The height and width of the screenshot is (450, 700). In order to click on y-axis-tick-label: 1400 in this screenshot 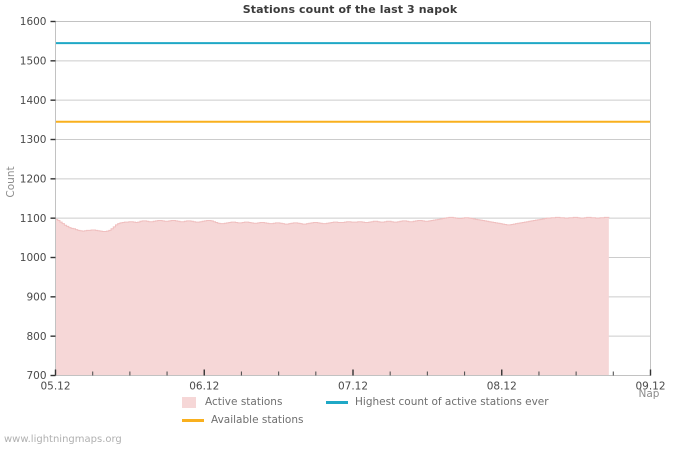, I will do `click(33, 101)`.